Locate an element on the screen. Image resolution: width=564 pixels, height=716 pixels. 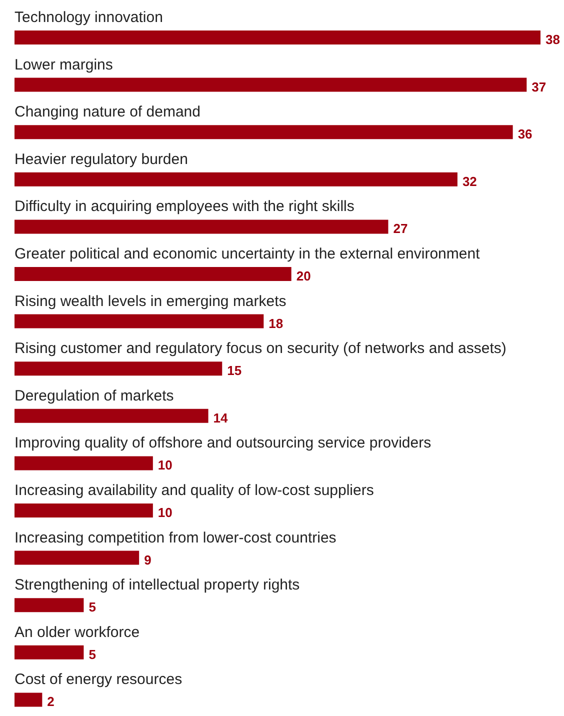
data-label: 20 is located at coordinates (303, 276).